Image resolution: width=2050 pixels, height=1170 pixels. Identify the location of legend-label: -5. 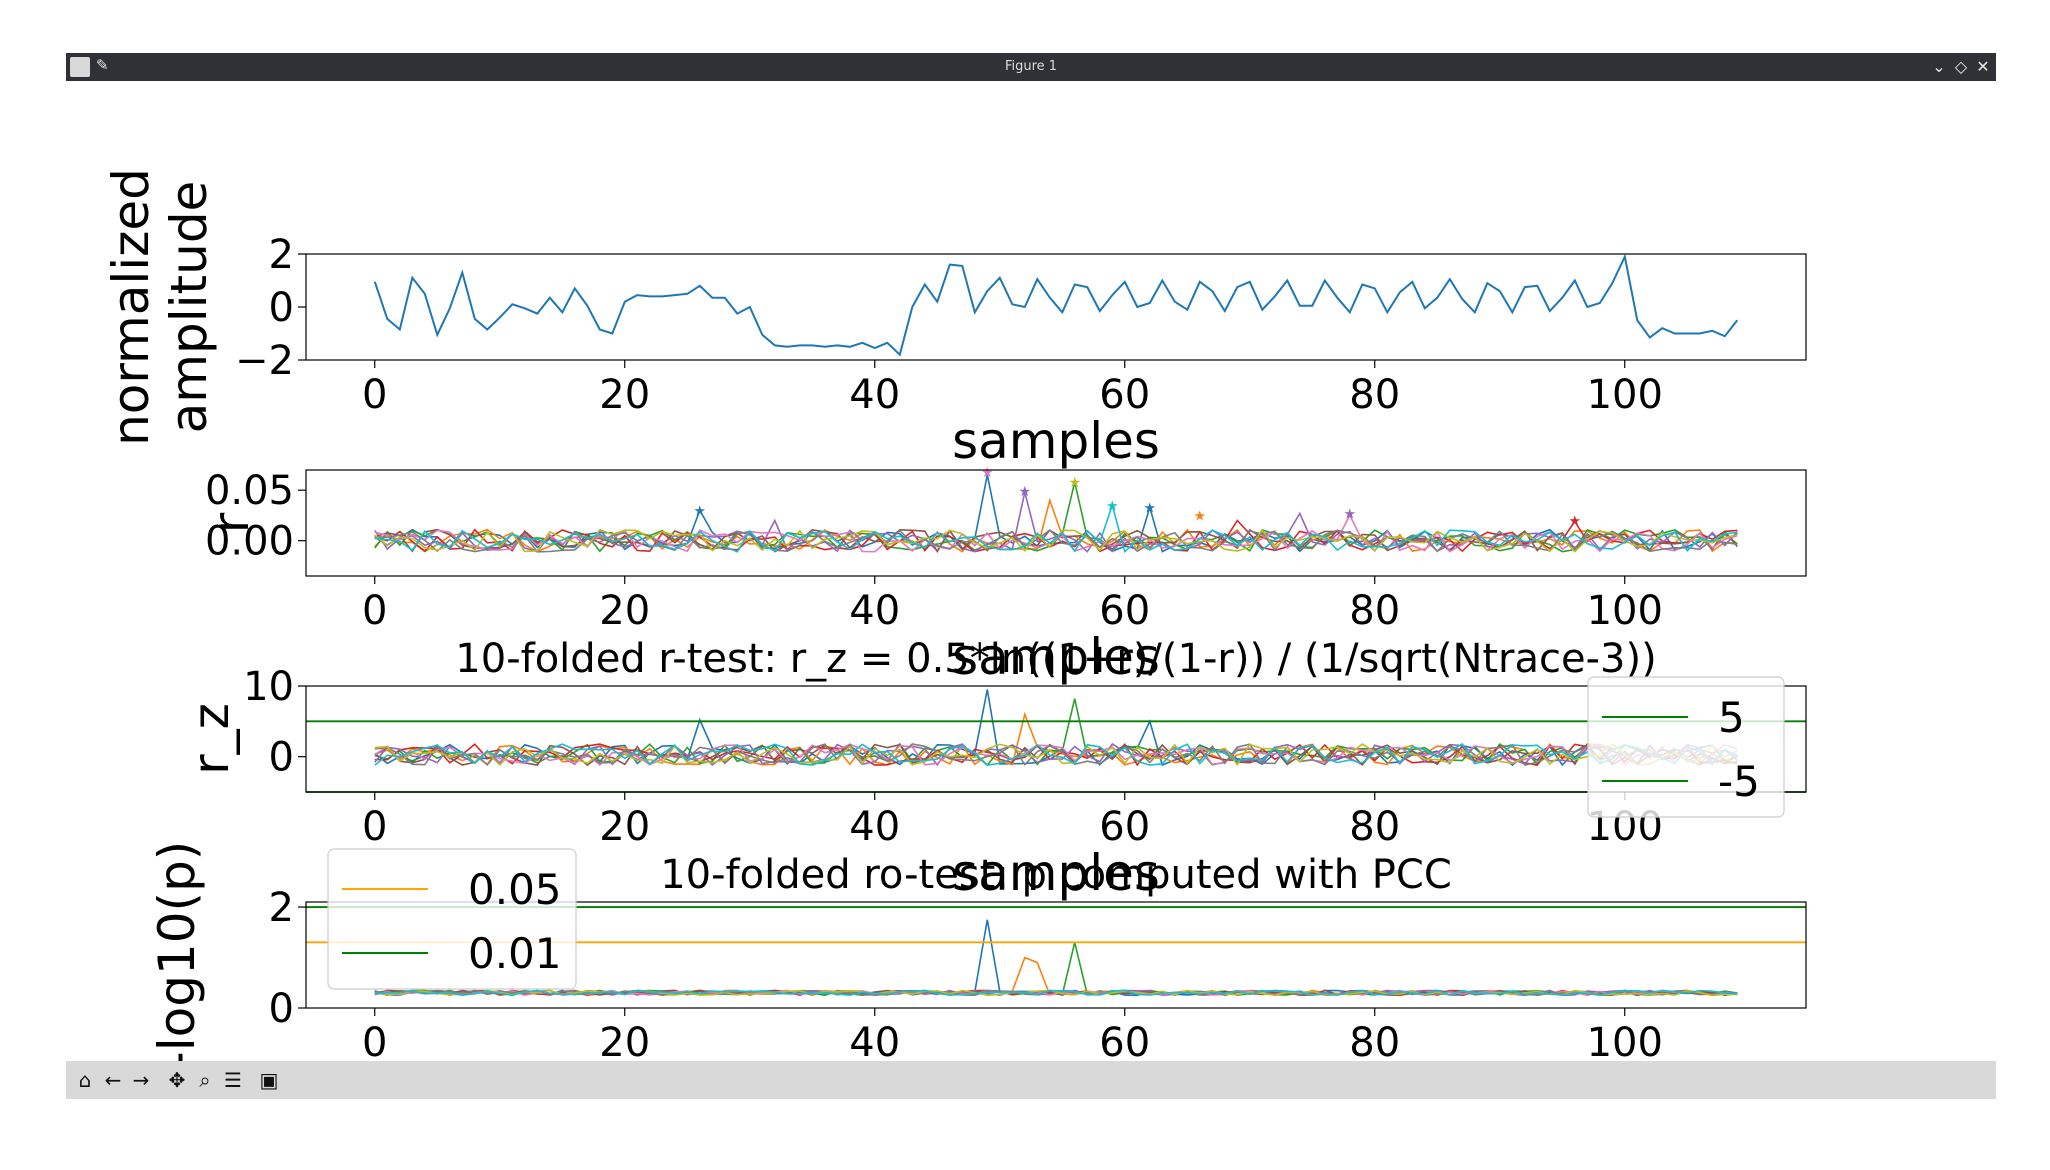
(1739, 781).